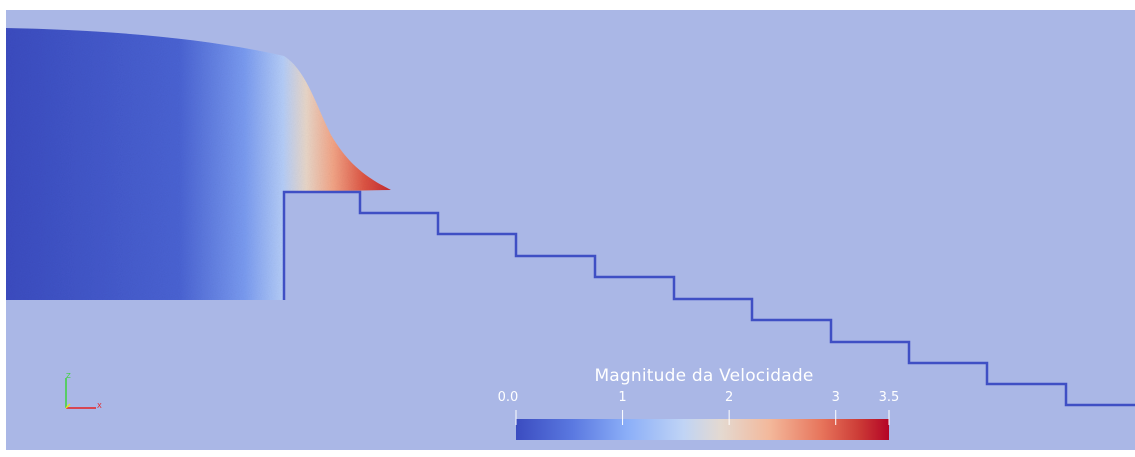 This screenshot has height=457, width=1135. I want to click on colorbar-tick-label: 2, so click(729, 397).